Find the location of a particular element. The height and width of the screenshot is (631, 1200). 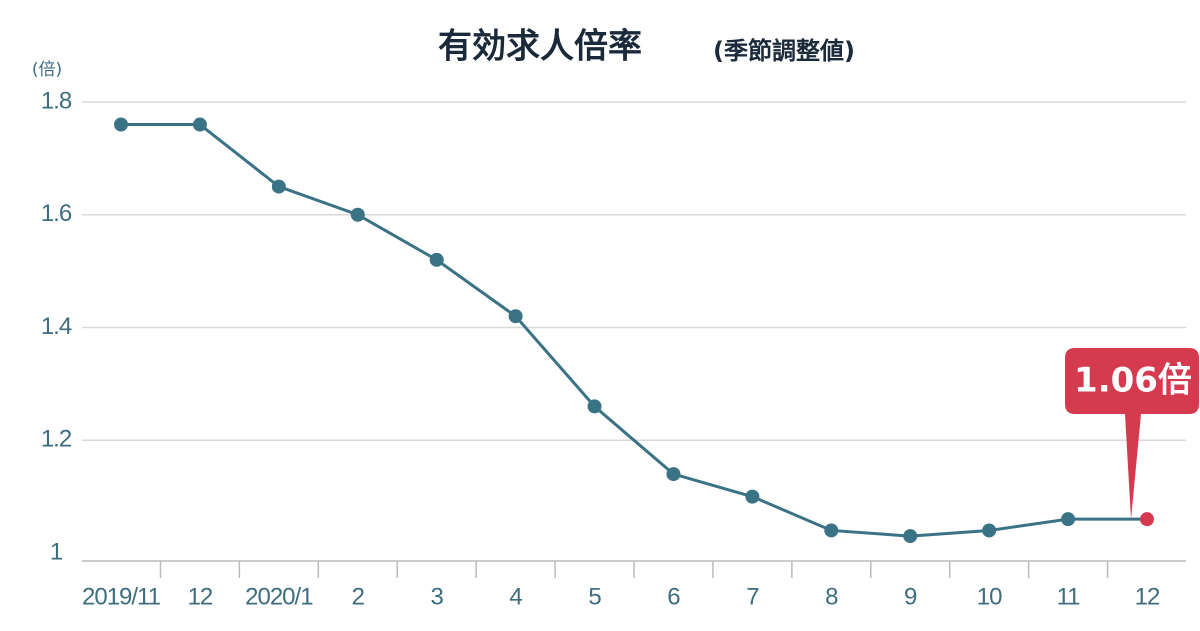

chart-title: 有効求人倍率 is located at coordinates (540, 47).